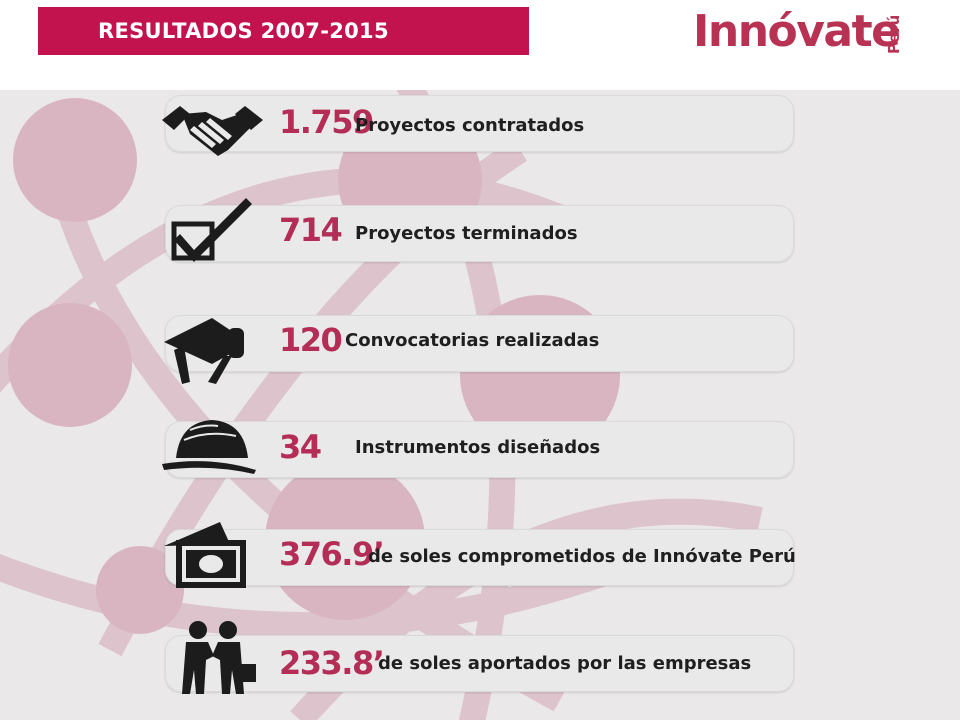 This screenshot has width=960, height=720. What do you see at coordinates (311, 340) in the screenshot?
I see `result-number-calls: 120` at bounding box center [311, 340].